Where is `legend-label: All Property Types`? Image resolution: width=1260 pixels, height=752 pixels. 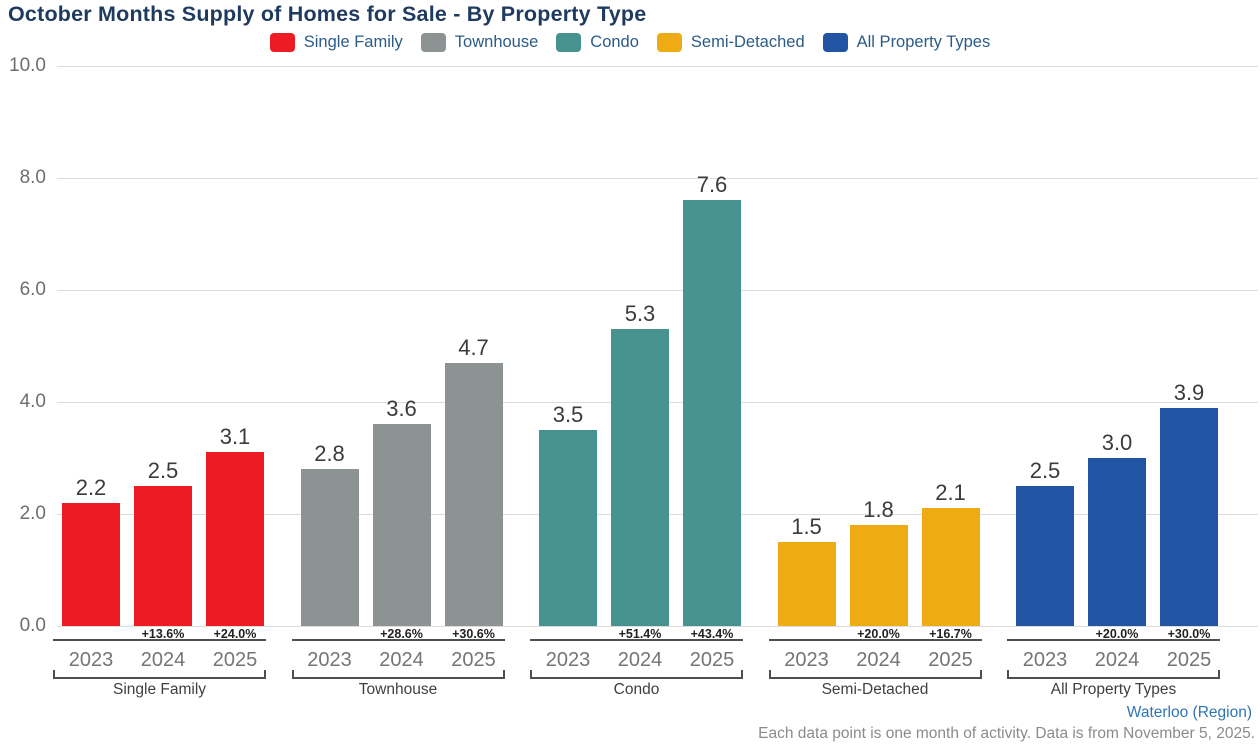 legend-label: All Property Types is located at coordinates (923, 42).